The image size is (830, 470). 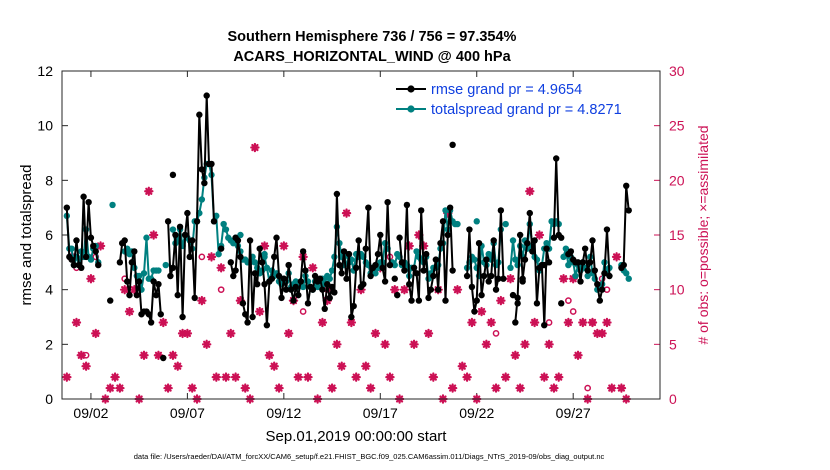 I want to click on x-tick-label: 09/27, so click(x=573, y=413).